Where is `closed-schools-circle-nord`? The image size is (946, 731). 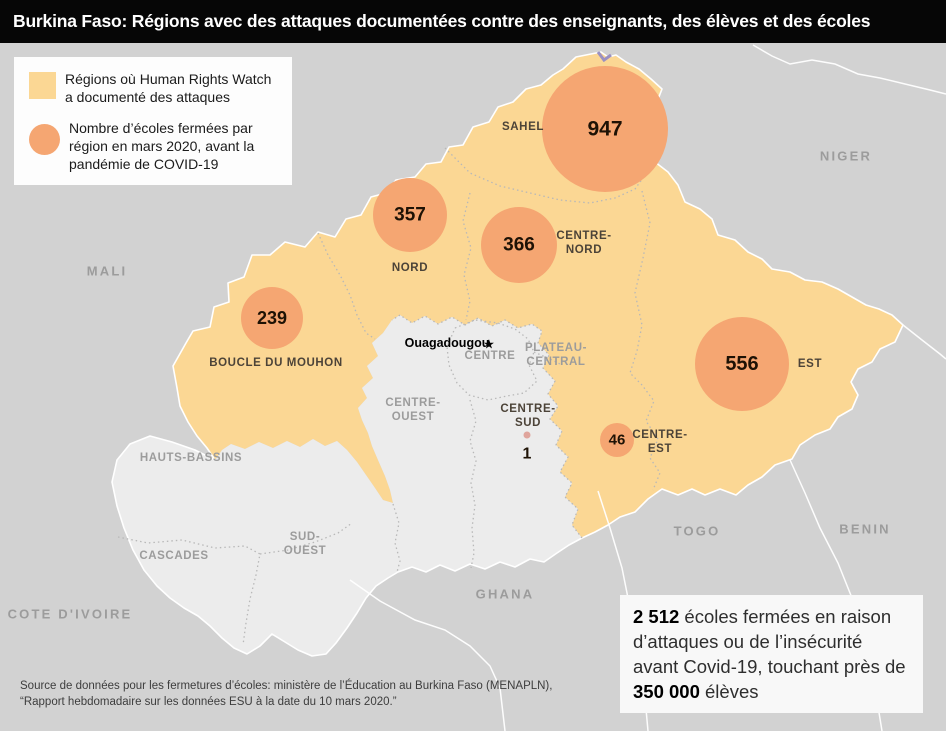
closed-schools-circle-nord is located at coordinates (410, 215).